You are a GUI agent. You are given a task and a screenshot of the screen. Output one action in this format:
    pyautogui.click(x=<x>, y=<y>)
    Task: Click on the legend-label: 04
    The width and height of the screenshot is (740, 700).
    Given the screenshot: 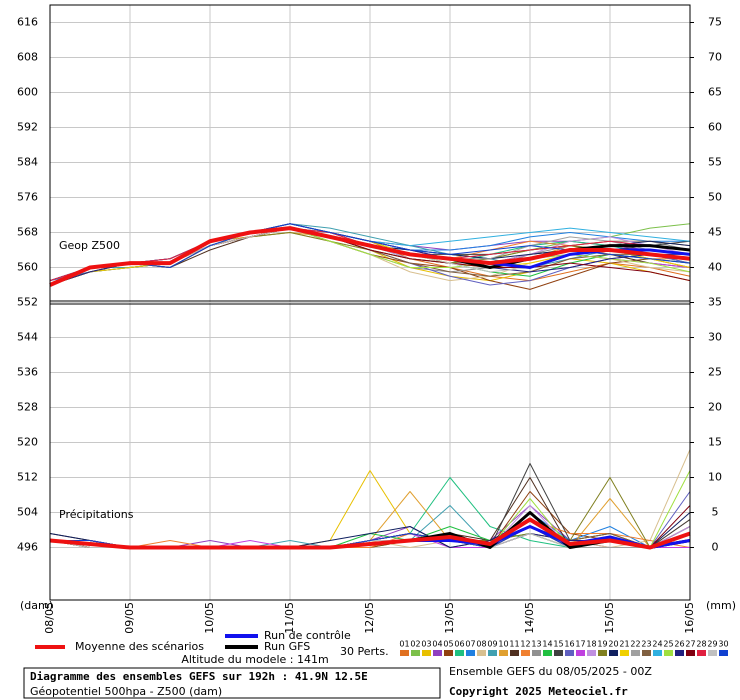 What is the action you would take?
    pyautogui.click(x=437, y=644)
    